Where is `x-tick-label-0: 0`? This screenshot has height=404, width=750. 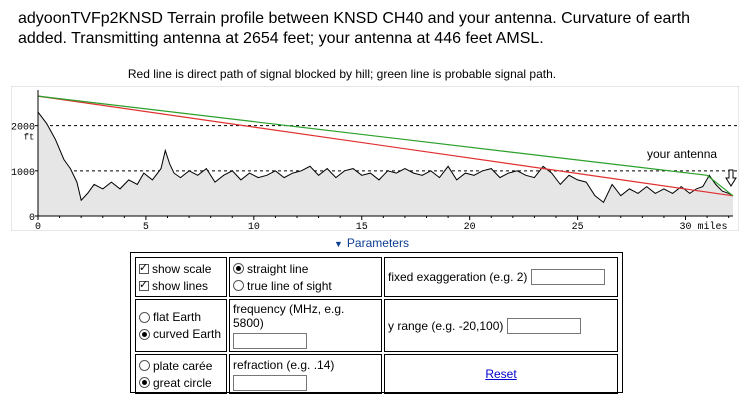
x-tick-label-0: 0 is located at coordinates (38, 226).